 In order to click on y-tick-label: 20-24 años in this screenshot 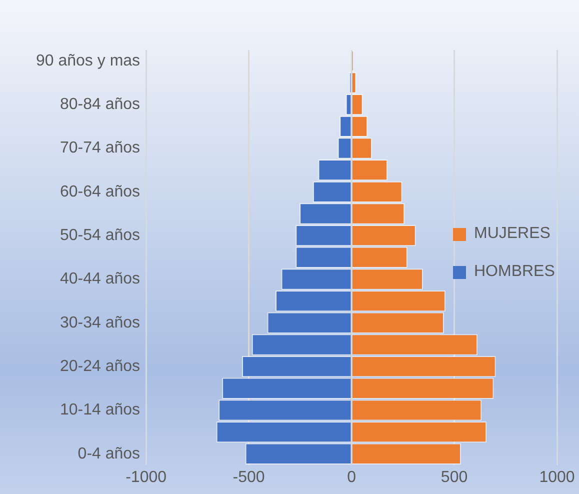, I will do `click(100, 366)`.